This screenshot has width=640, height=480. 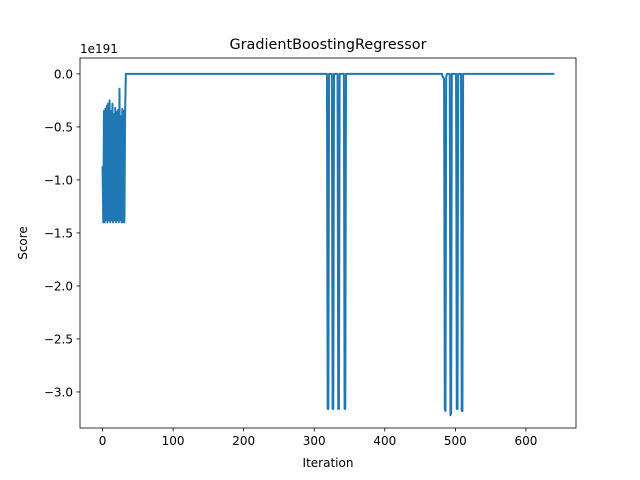 What do you see at coordinates (314, 441) in the screenshot?
I see `x-tick-label: 300` at bounding box center [314, 441].